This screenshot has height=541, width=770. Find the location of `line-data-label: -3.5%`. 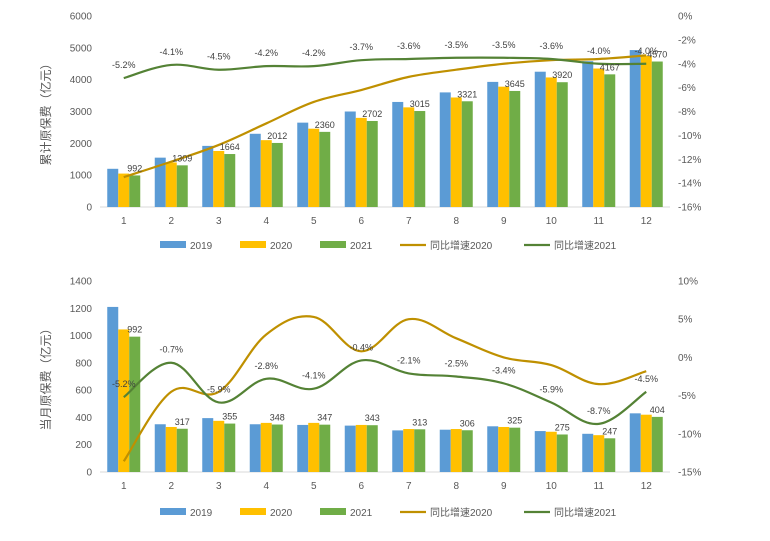

line-data-label: -3.5% is located at coordinates (504, 45).